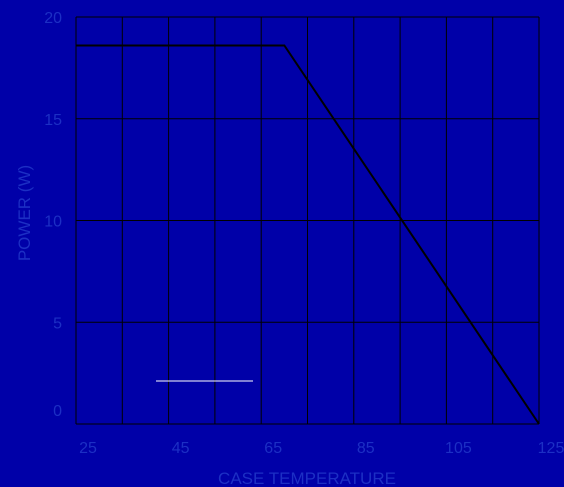 The height and width of the screenshot is (487, 564). What do you see at coordinates (181, 448) in the screenshot?
I see `x-tick-label-45: 45` at bounding box center [181, 448].